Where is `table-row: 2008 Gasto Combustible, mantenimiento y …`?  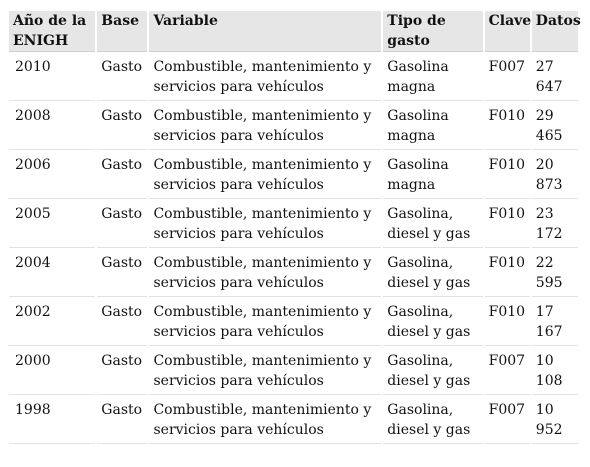 table-row: 2008 Gasto Combustible, mantenimiento y … is located at coordinates (293, 126).